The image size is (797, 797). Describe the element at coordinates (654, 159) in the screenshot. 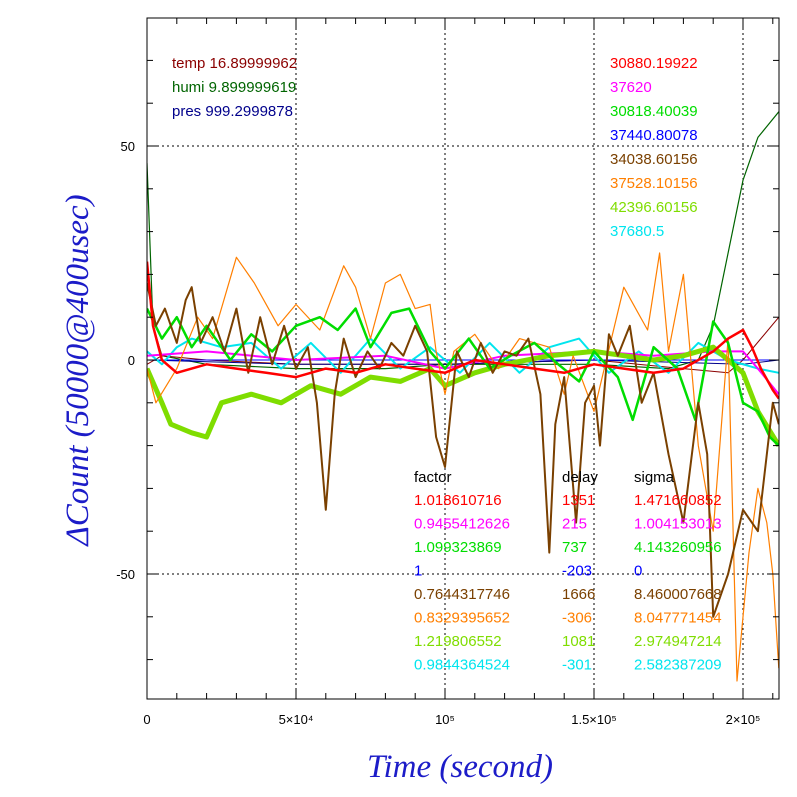

I see `value-legend-entry: 34038.60156` at that location.